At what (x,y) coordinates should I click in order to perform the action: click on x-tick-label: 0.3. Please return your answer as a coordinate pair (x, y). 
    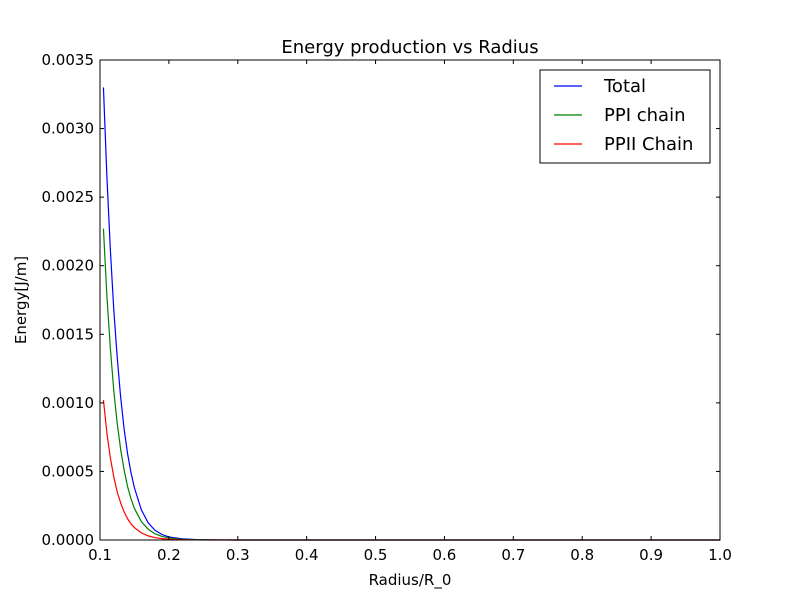
    Looking at the image, I should click on (238, 555).